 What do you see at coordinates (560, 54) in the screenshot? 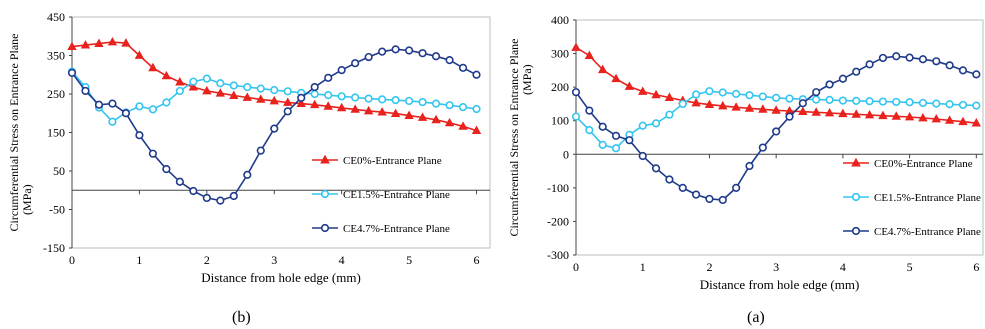
I see `y-tick-label: 300` at bounding box center [560, 54].